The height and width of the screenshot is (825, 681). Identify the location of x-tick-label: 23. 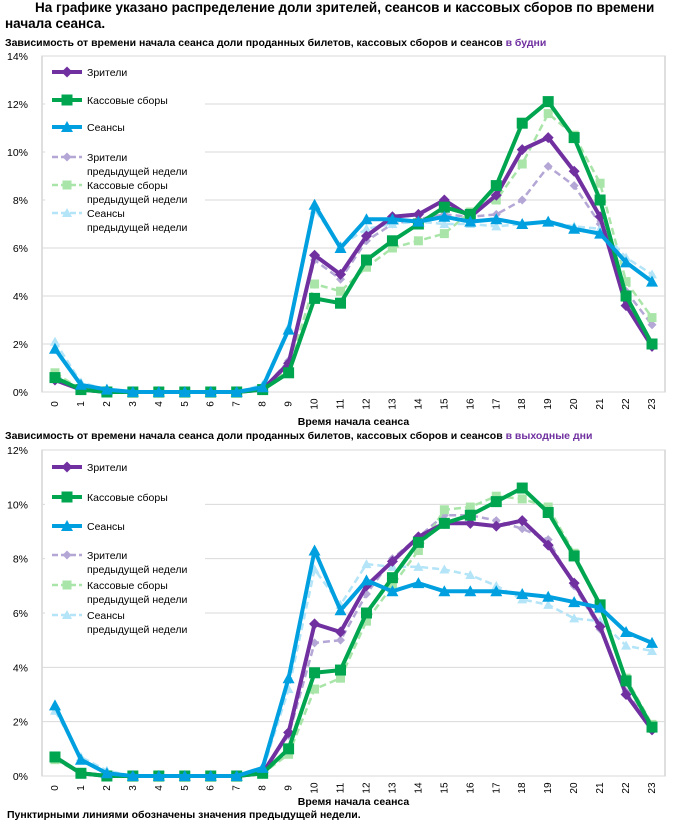
(652, 788).